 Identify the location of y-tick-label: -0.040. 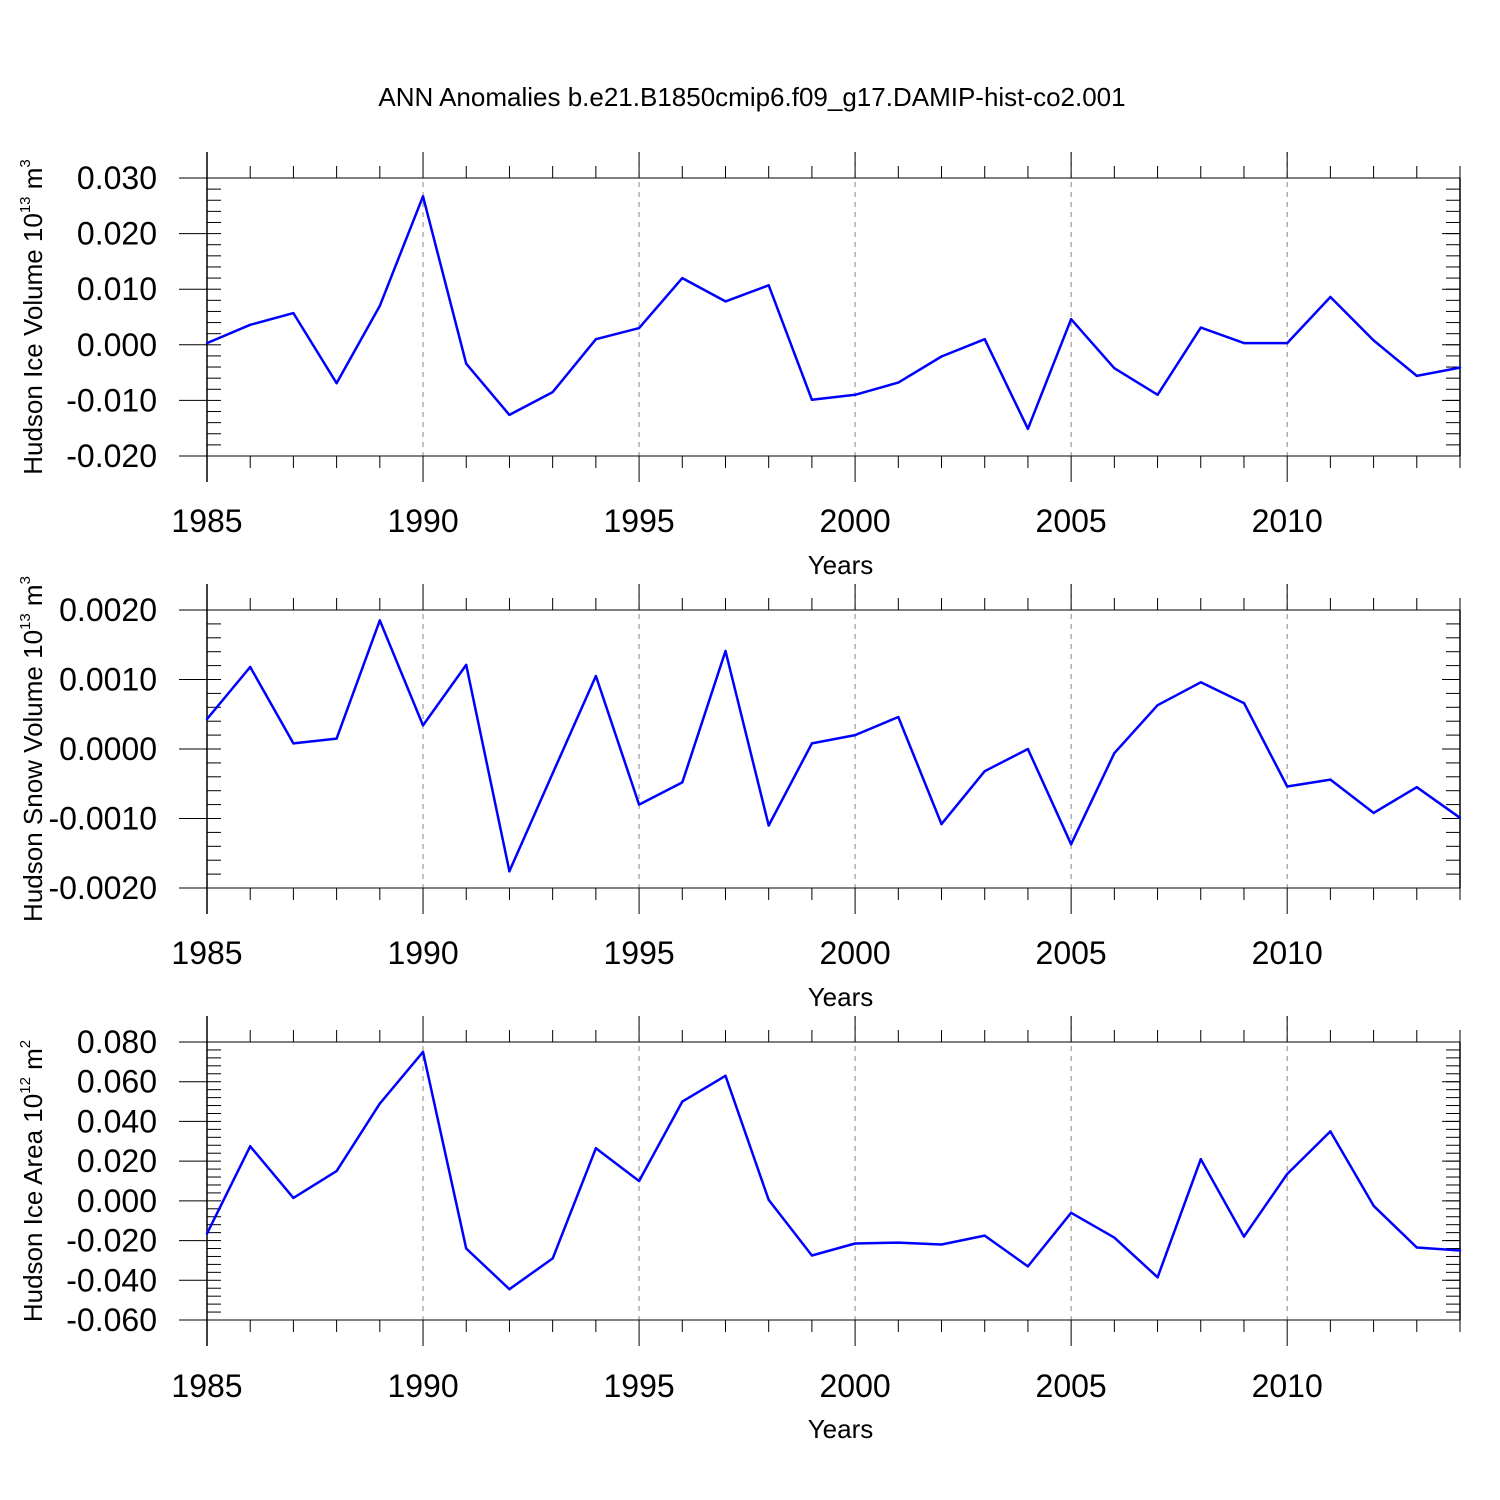
(111, 1280).